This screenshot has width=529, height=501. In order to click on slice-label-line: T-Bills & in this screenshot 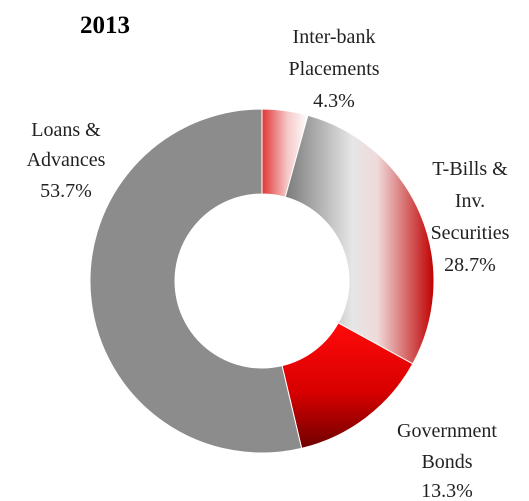, I will do `click(470, 169)`.